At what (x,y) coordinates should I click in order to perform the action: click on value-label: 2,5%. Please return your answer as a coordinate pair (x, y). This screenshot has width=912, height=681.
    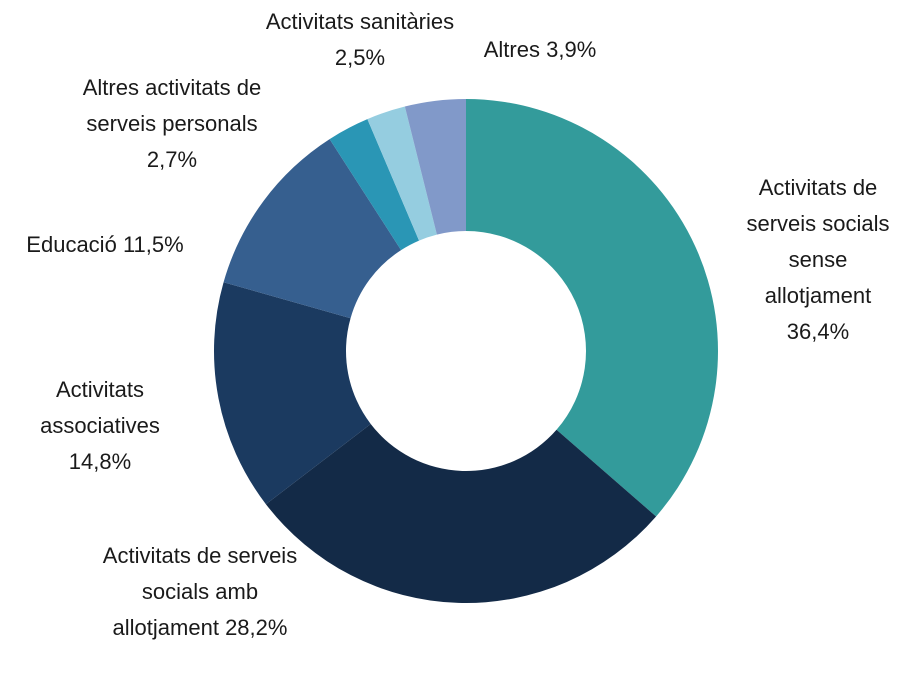
    Looking at the image, I should click on (360, 57).